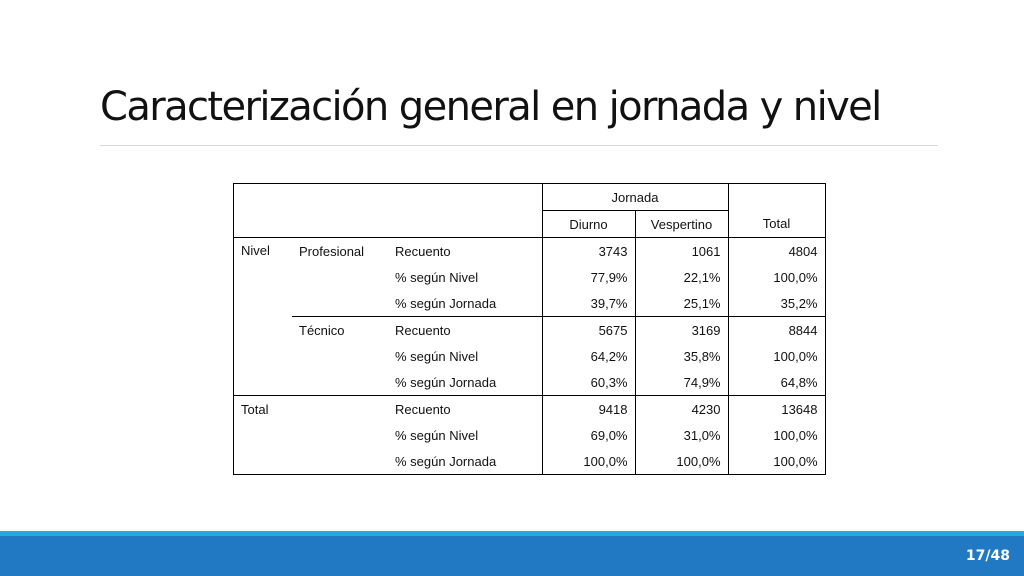 This screenshot has width=1024, height=576. I want to click on table-row: % según Jornada 60,3% 74,9% 64,8%, so click(529, 382).